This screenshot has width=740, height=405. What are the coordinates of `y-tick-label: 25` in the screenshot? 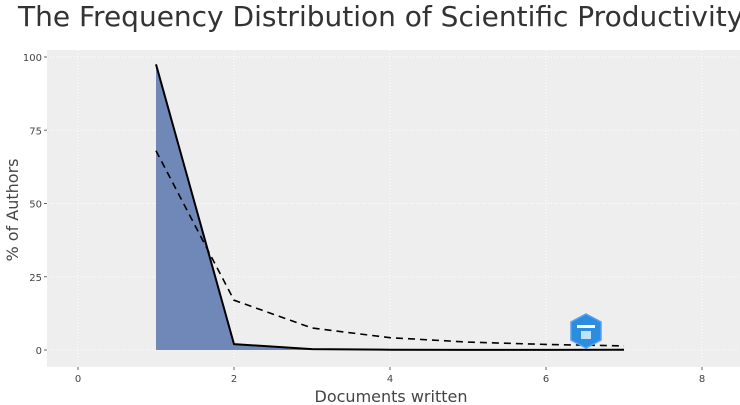 It's located at (35, 278).